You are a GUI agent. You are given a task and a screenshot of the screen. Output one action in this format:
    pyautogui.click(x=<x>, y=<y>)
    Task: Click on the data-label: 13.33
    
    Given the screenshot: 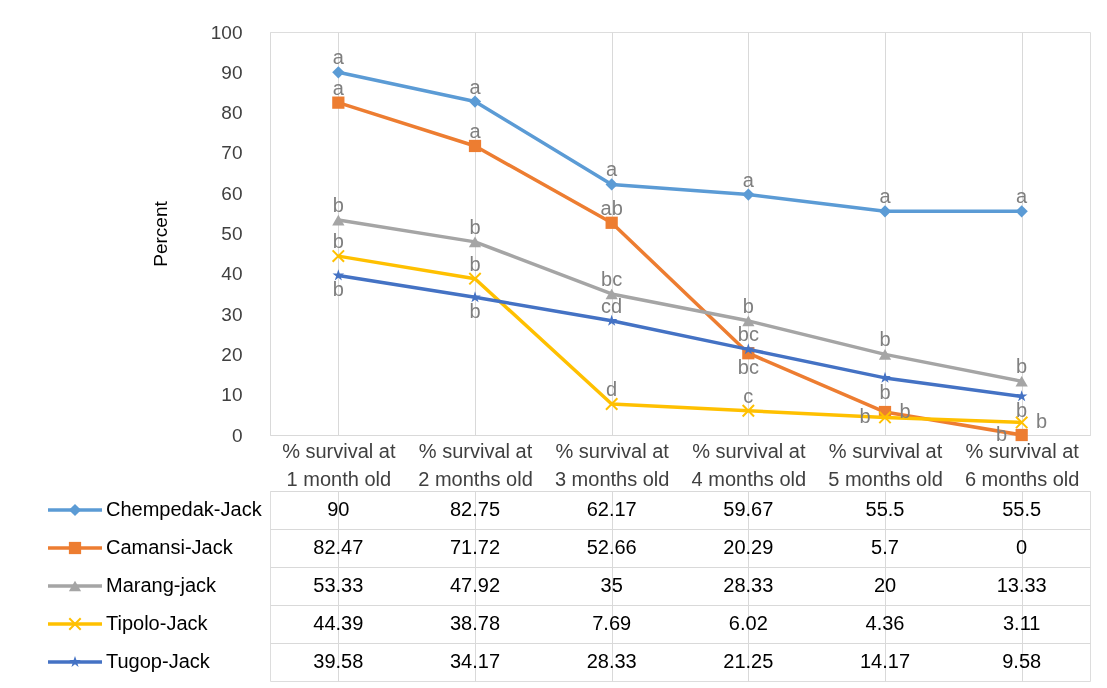 What is the action you would take?
    pyautogui.click(x=1021, y=585)
    